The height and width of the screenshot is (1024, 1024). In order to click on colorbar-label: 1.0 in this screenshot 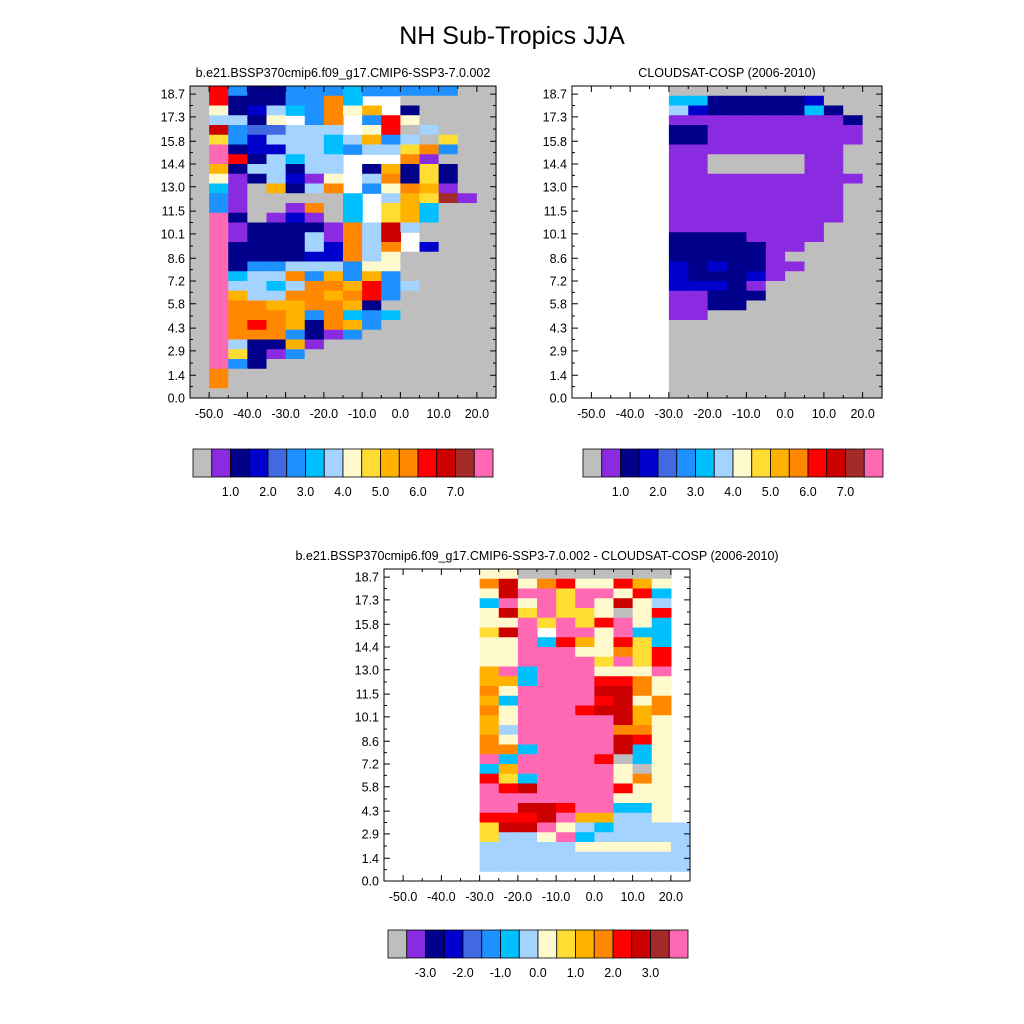, I will do `click(575, 973)`.